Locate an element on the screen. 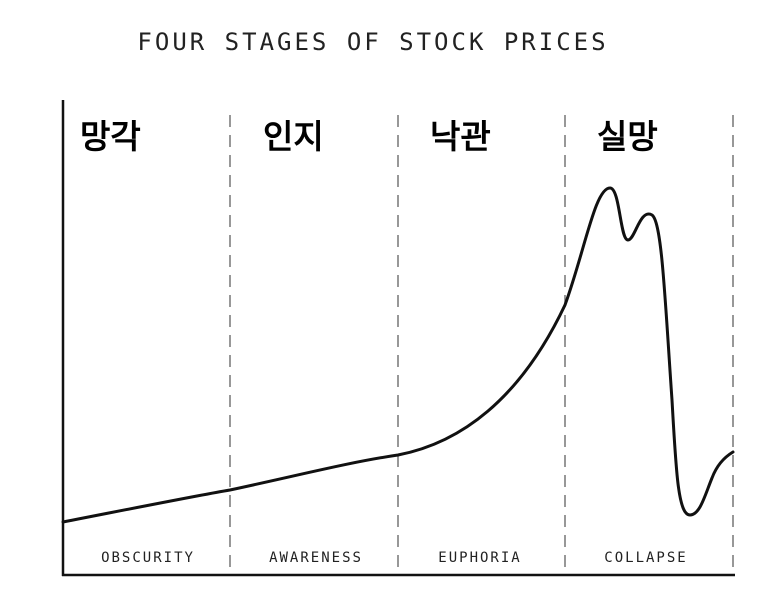 The width and height of the screenshot is (773, 594). title: FOUR STAGES OF STOCK PRICES is located at coordinates (372, 42).